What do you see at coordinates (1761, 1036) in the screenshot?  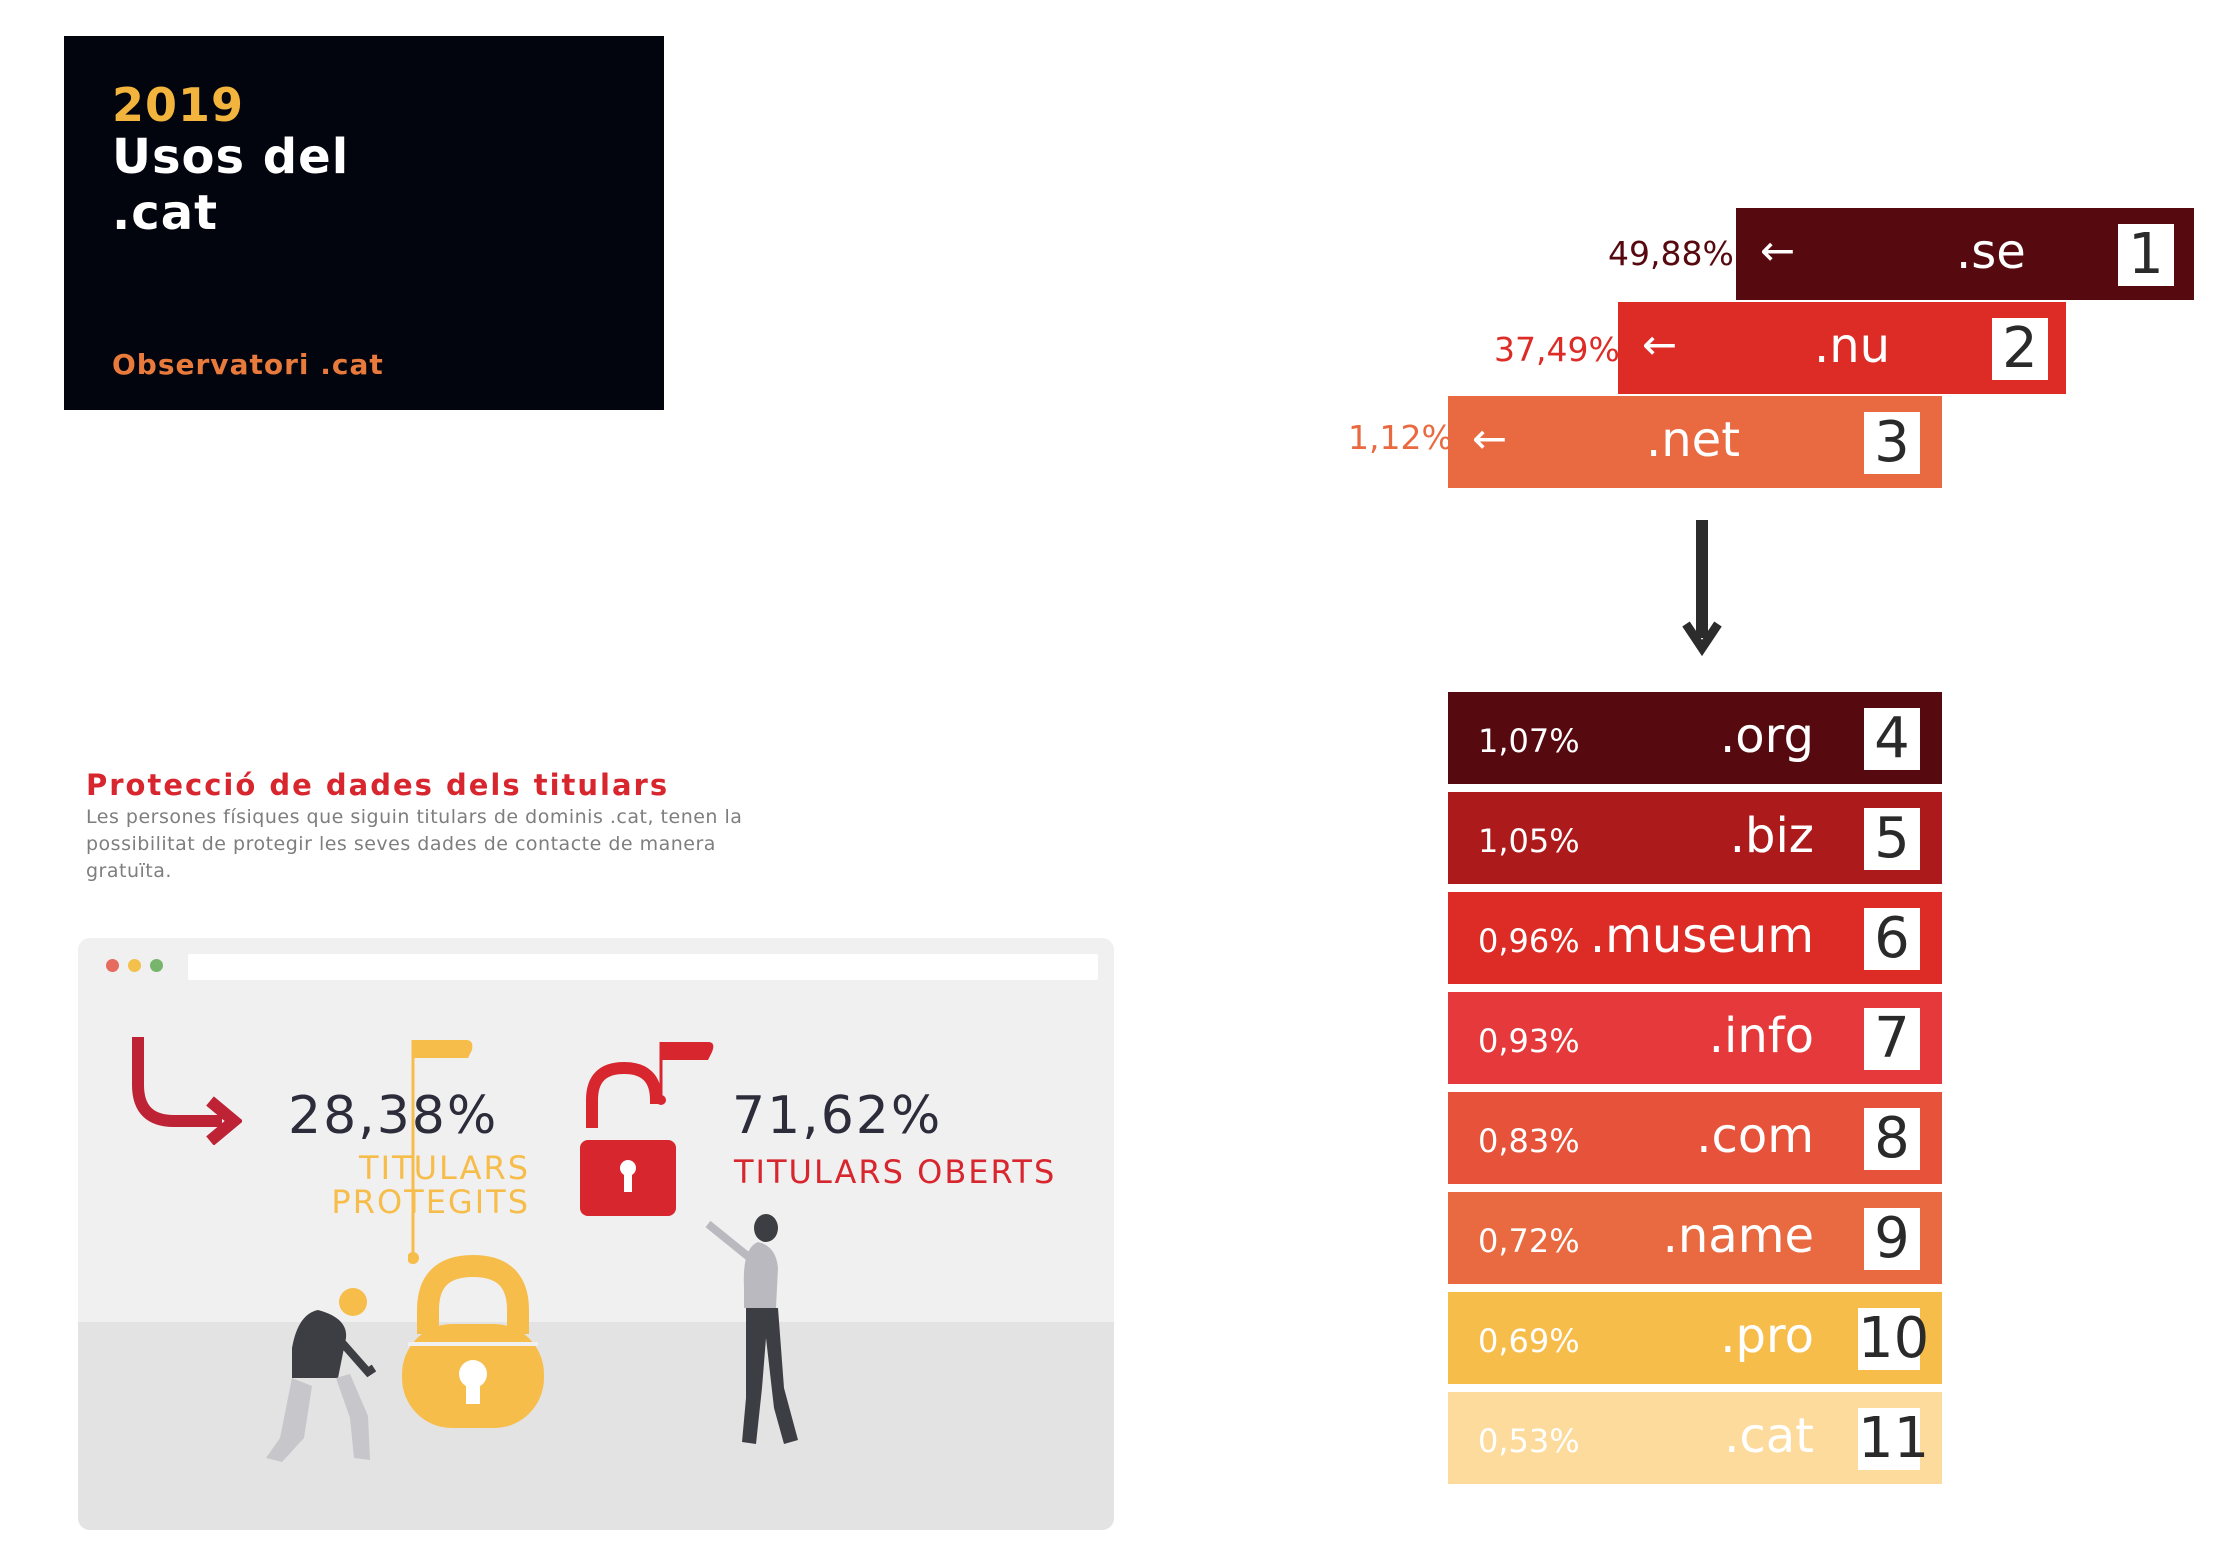 I see `domain-label: .info` at bounding box center [1761, 1036].